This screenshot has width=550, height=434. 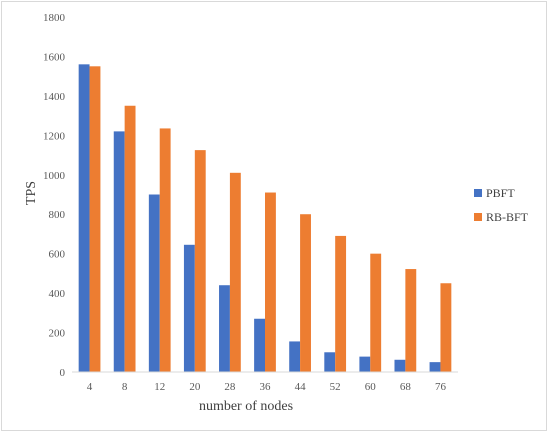 What do you see at coordinates (246, 406) in the screenshot?
I see `x-axis-title: number of nodes` at bounding box center [246, 406].